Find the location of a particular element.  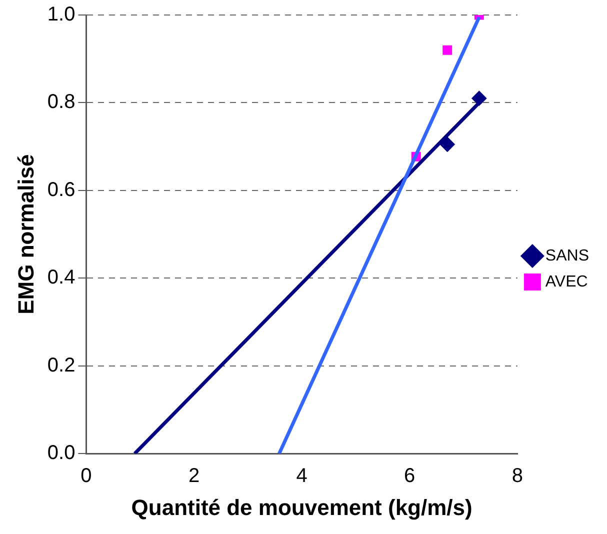

x-axis-title: Quantité de mouvement (kg/m/s) is located at coordinates (301, 507).